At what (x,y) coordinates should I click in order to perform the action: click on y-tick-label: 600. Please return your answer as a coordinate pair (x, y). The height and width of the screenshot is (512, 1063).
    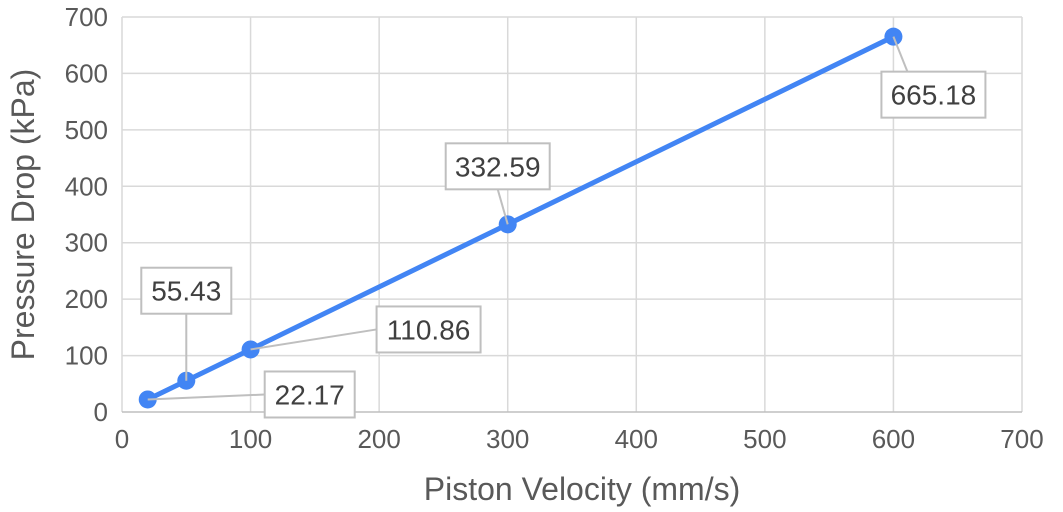
    Looking at the image, I should click on (86, 73).